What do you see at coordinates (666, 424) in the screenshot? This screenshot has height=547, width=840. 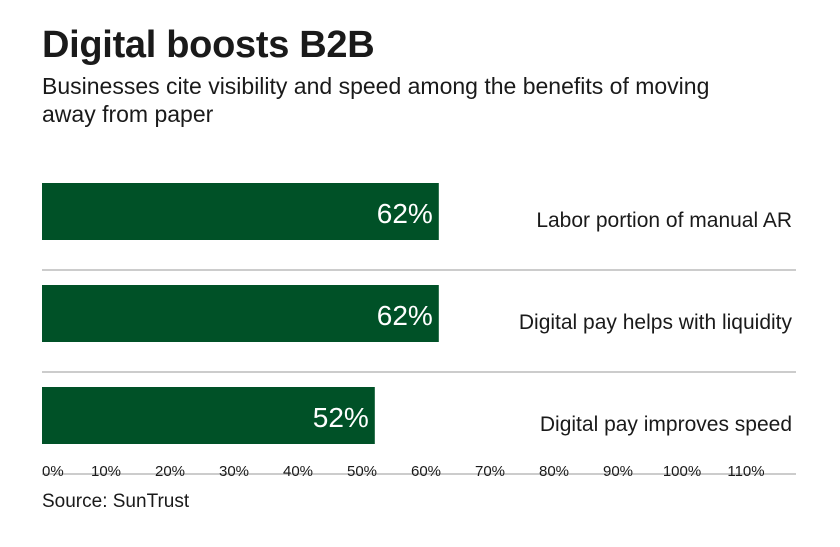 I see `category-label-2: Digital pay improves speed` at bounding box center [666, 424].